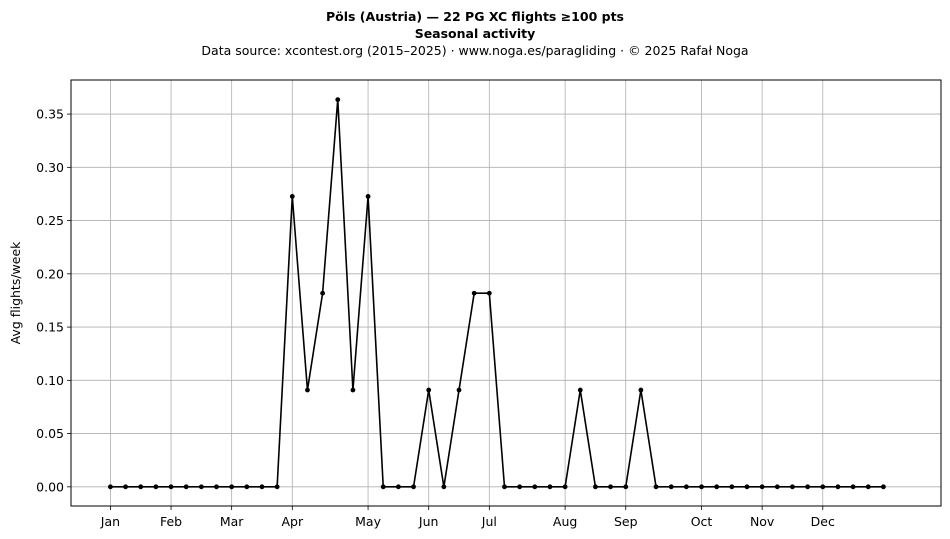 The image size is (950, 539). Describe the element at coordinates (15, 293) in the screenshot. I see `y-axis-label: Avg flights/week` at that location.